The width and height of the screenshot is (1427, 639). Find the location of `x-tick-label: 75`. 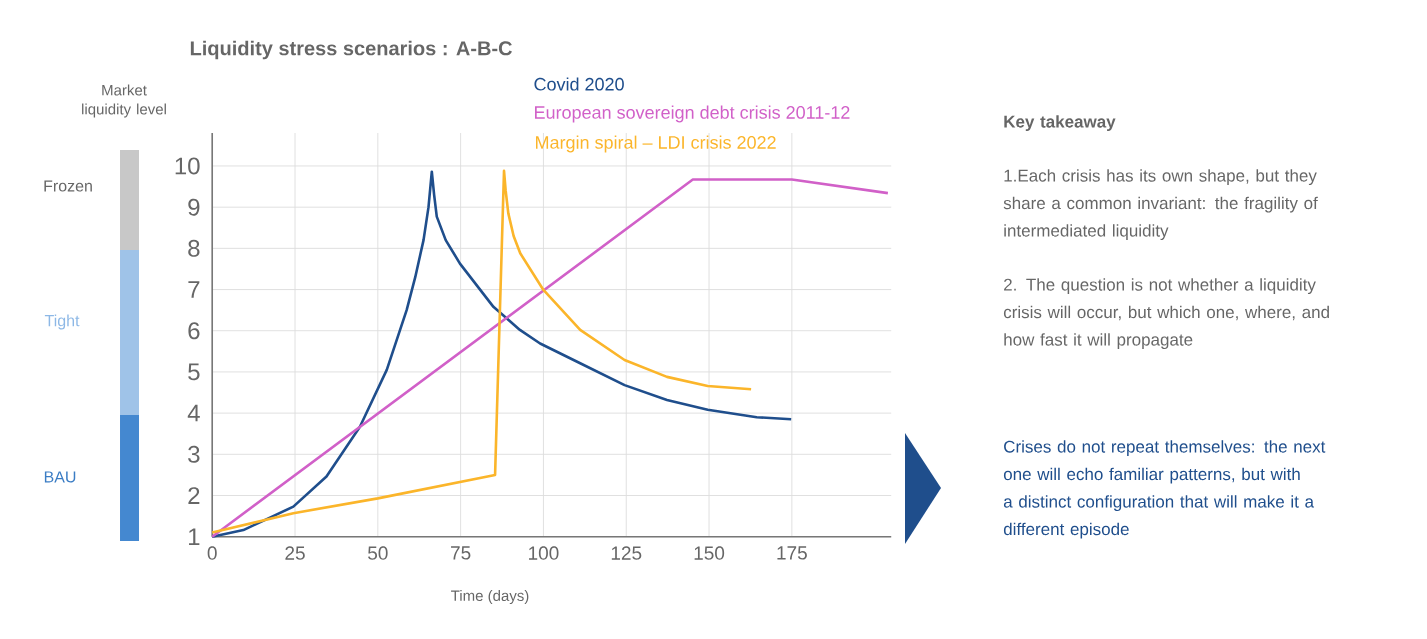

x-tick-label: 75 is located at coordinates (461, 553).